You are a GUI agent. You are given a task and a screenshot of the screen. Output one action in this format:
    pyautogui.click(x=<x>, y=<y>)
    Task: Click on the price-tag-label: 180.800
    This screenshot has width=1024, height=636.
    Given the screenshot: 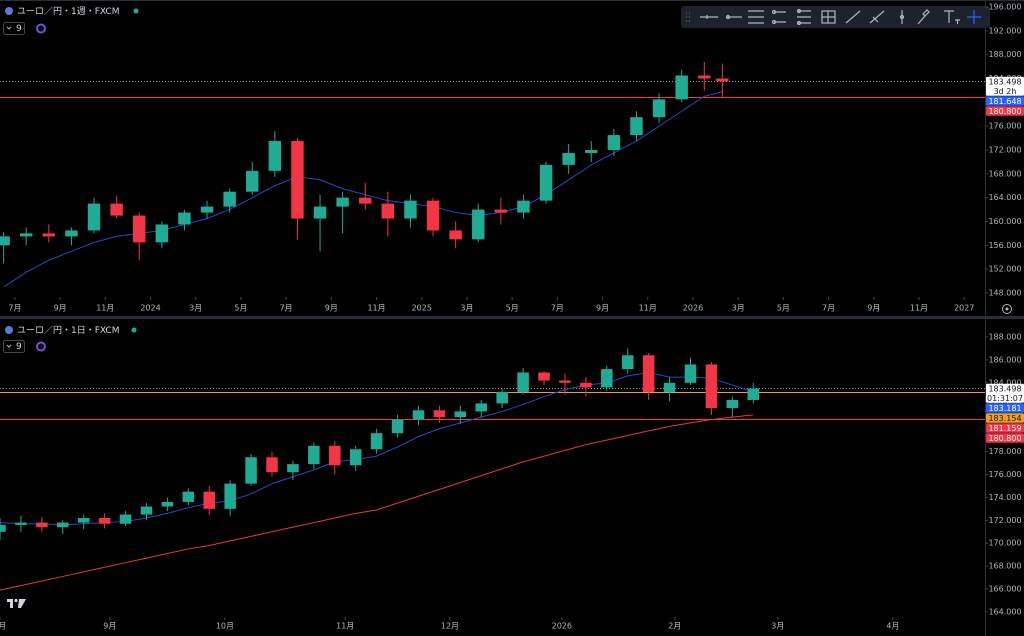 What is the action you would take?
    pyautogui.click(x=1004, y=111)
    